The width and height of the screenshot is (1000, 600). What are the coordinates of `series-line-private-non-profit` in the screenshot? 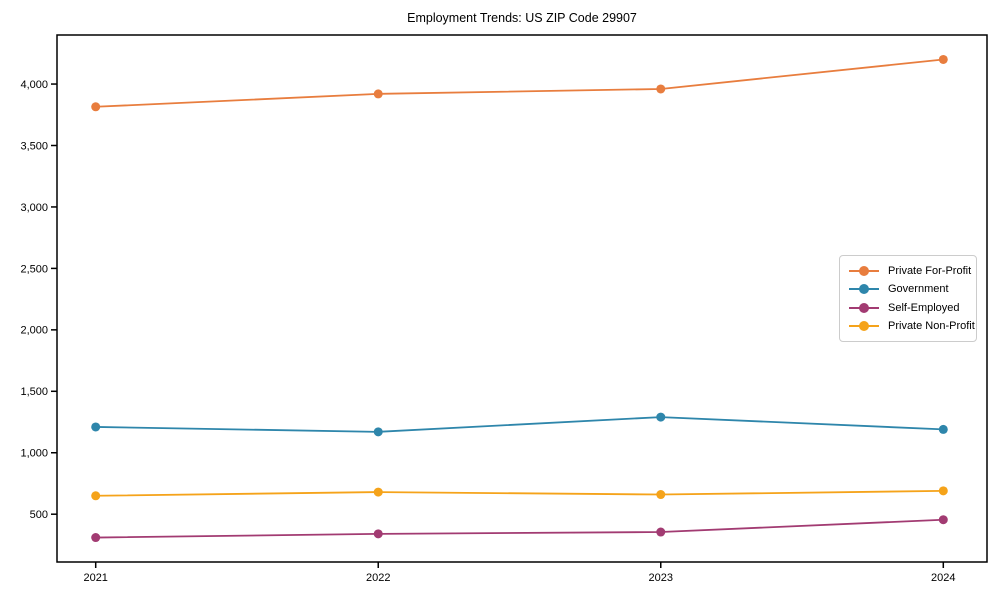 It's located at (519, 493).